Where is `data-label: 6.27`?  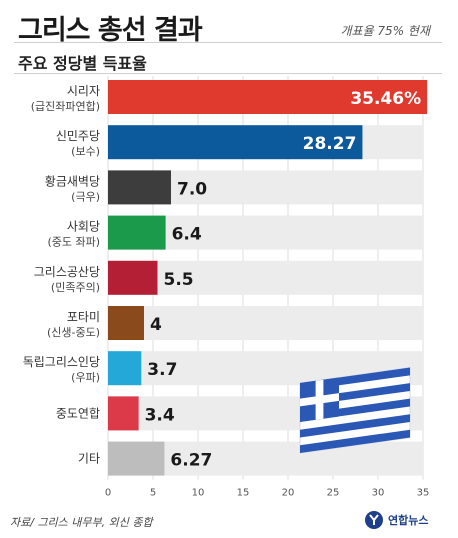 data-label: 6.27 is located at coordinates (191, 461).